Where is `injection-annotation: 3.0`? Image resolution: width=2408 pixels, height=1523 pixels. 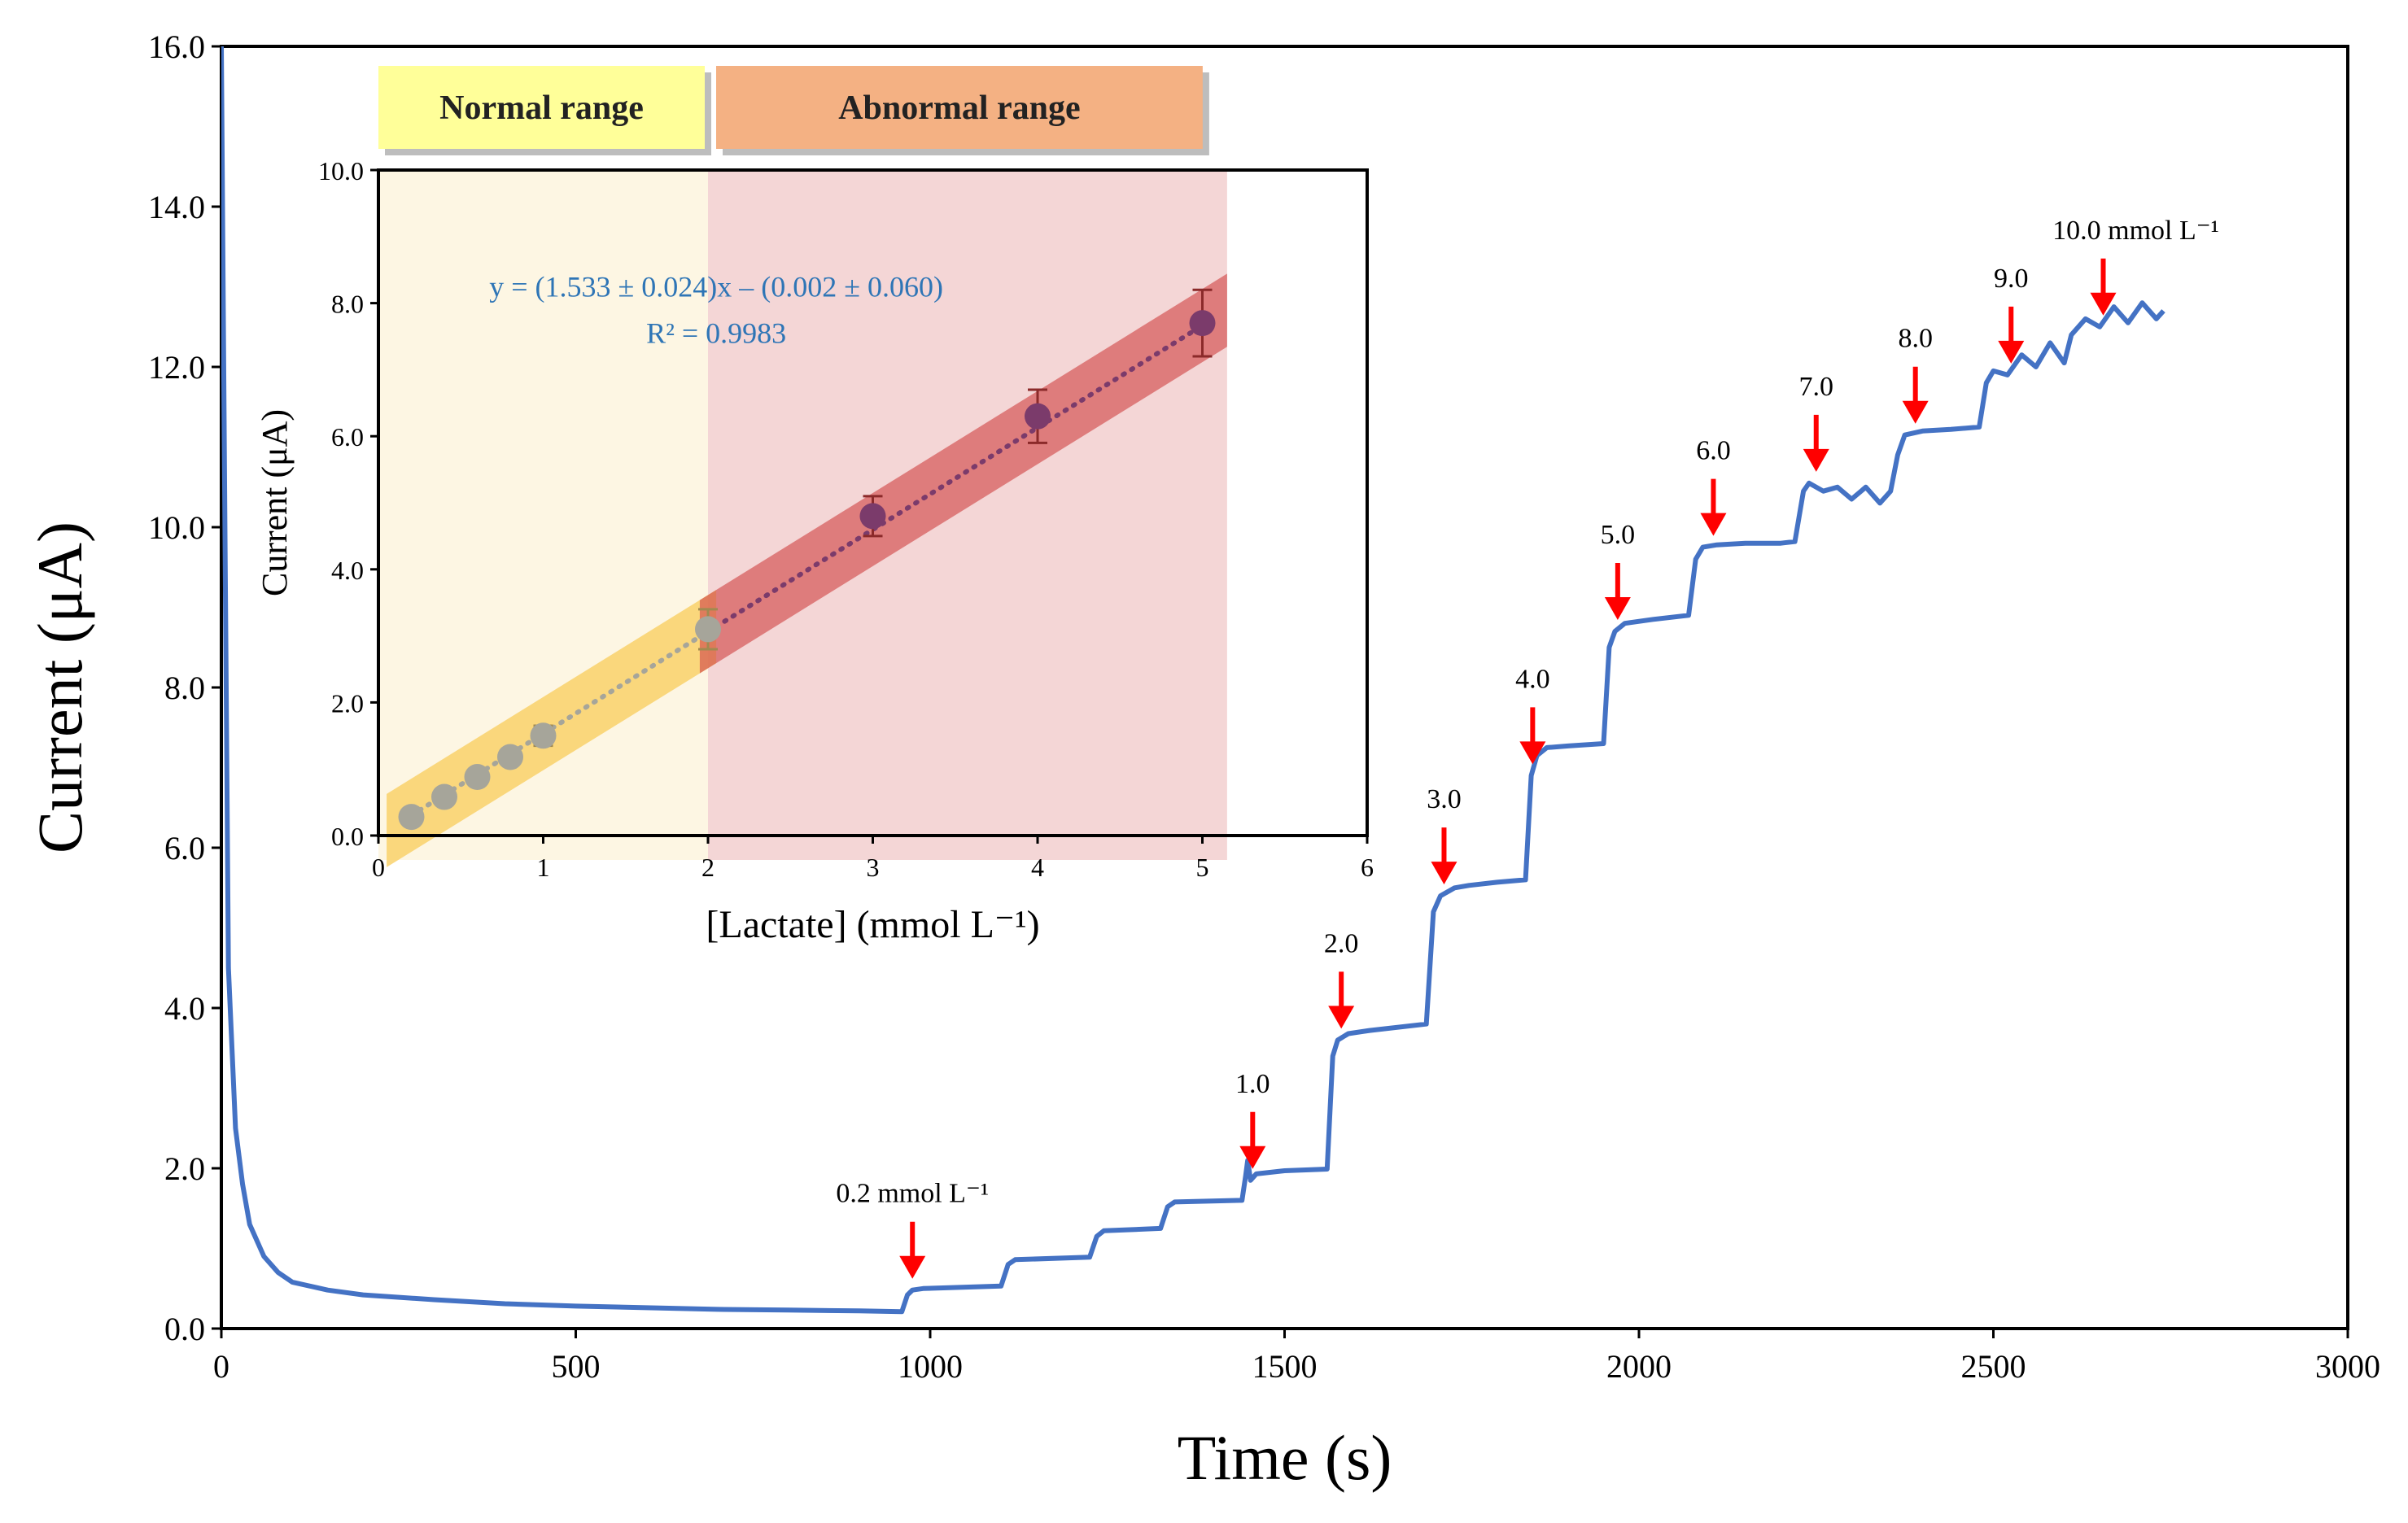 injection-annotation: 3.0 is located at coordinates (1444, 834).